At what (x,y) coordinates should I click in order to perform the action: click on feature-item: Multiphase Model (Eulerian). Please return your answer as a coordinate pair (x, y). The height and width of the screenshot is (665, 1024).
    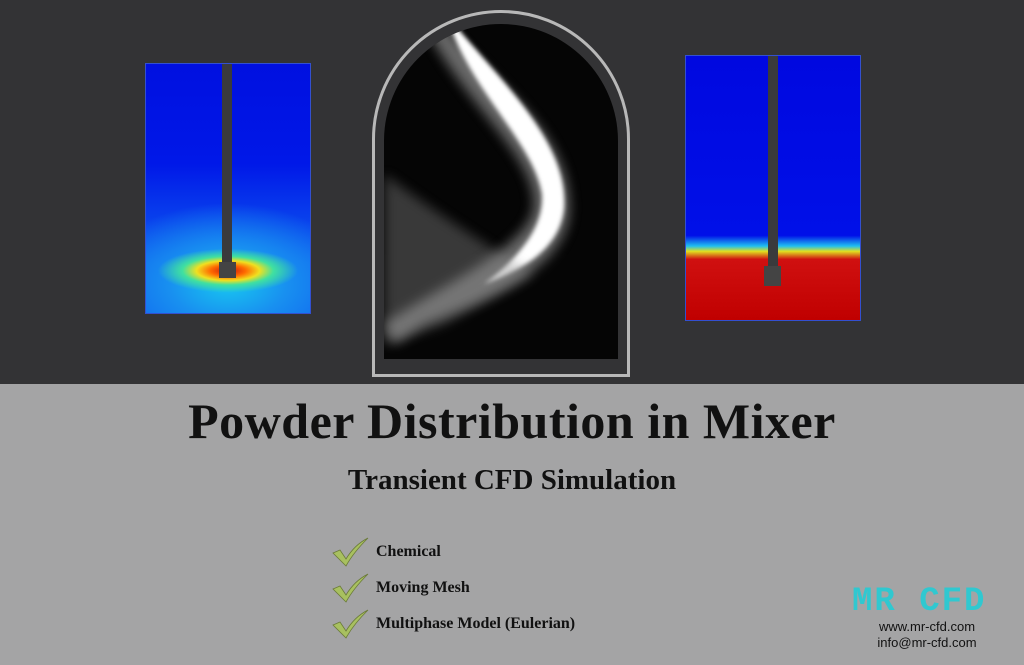
    Looking at the image, I should click on (452, 624).